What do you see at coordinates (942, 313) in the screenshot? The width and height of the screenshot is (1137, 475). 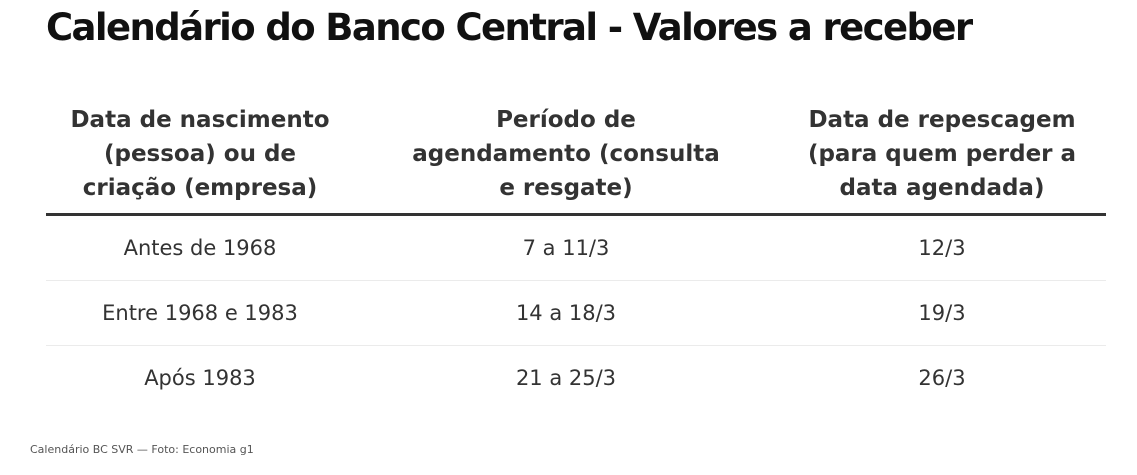 I see `cell-retry-date: 19/3` at bounding box center [942, 313].